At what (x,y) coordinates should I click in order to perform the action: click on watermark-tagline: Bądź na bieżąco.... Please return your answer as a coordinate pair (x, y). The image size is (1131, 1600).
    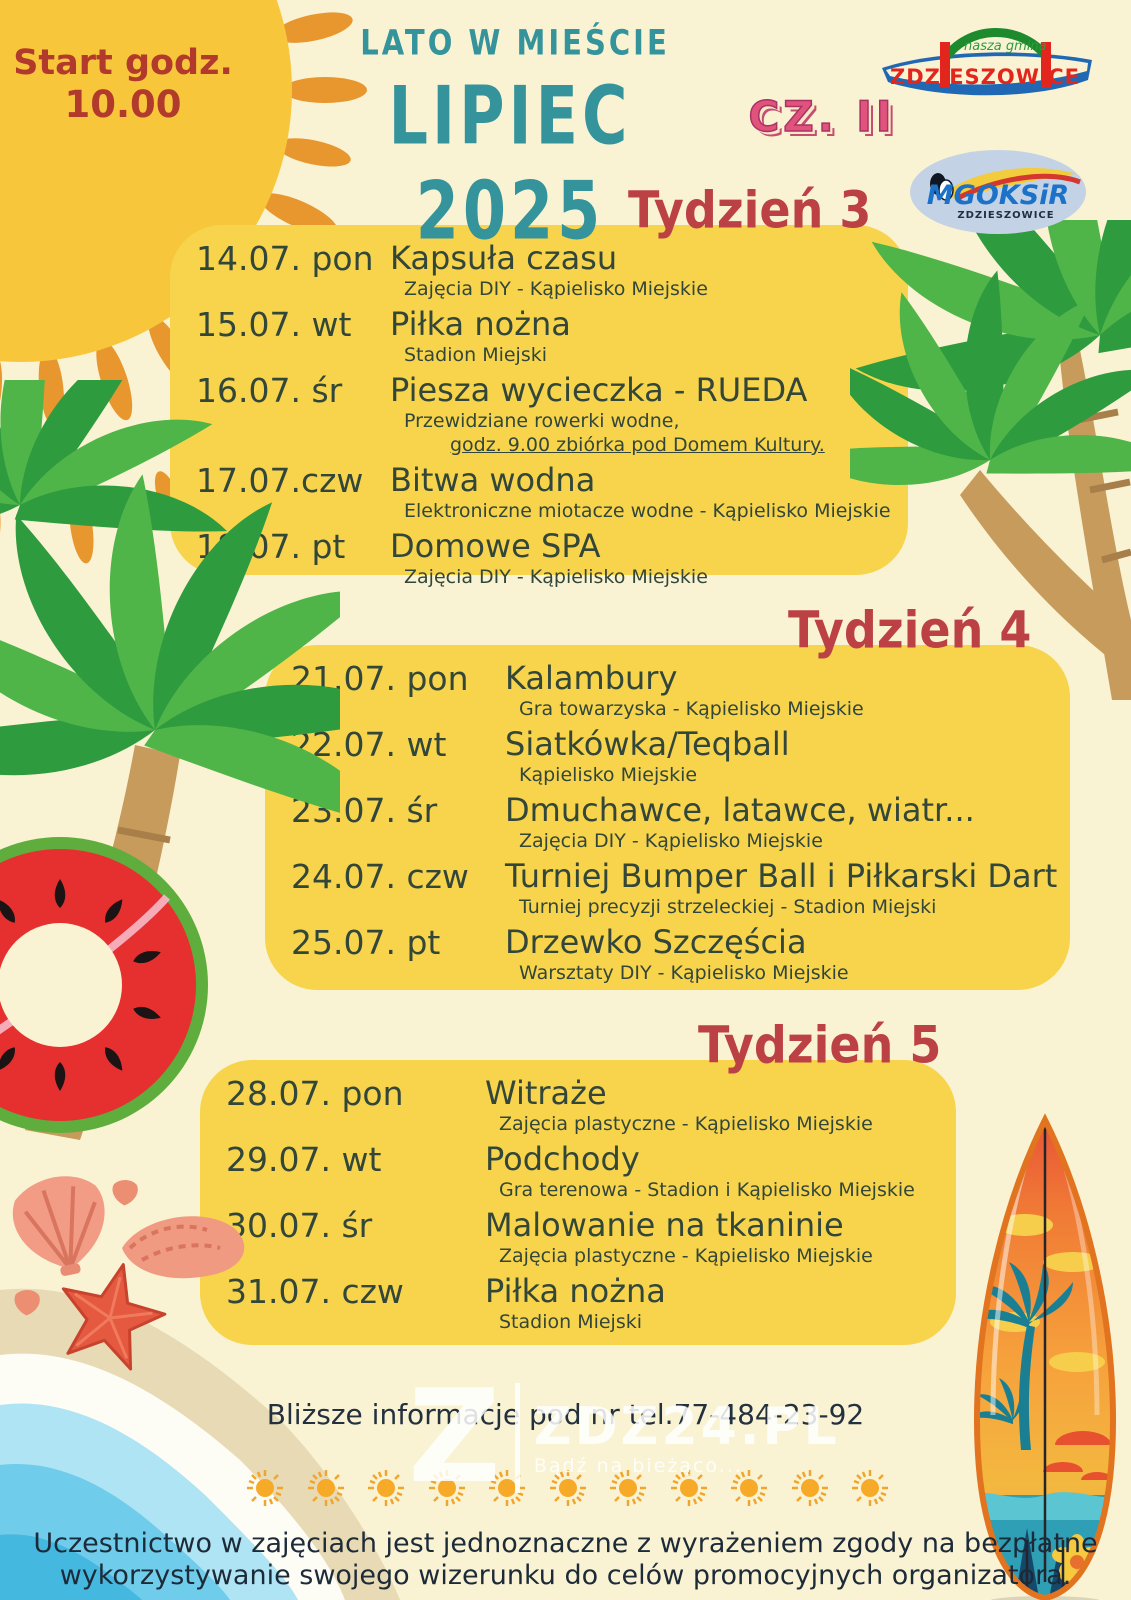
    Looking at the image, I should click on (638, 1466).